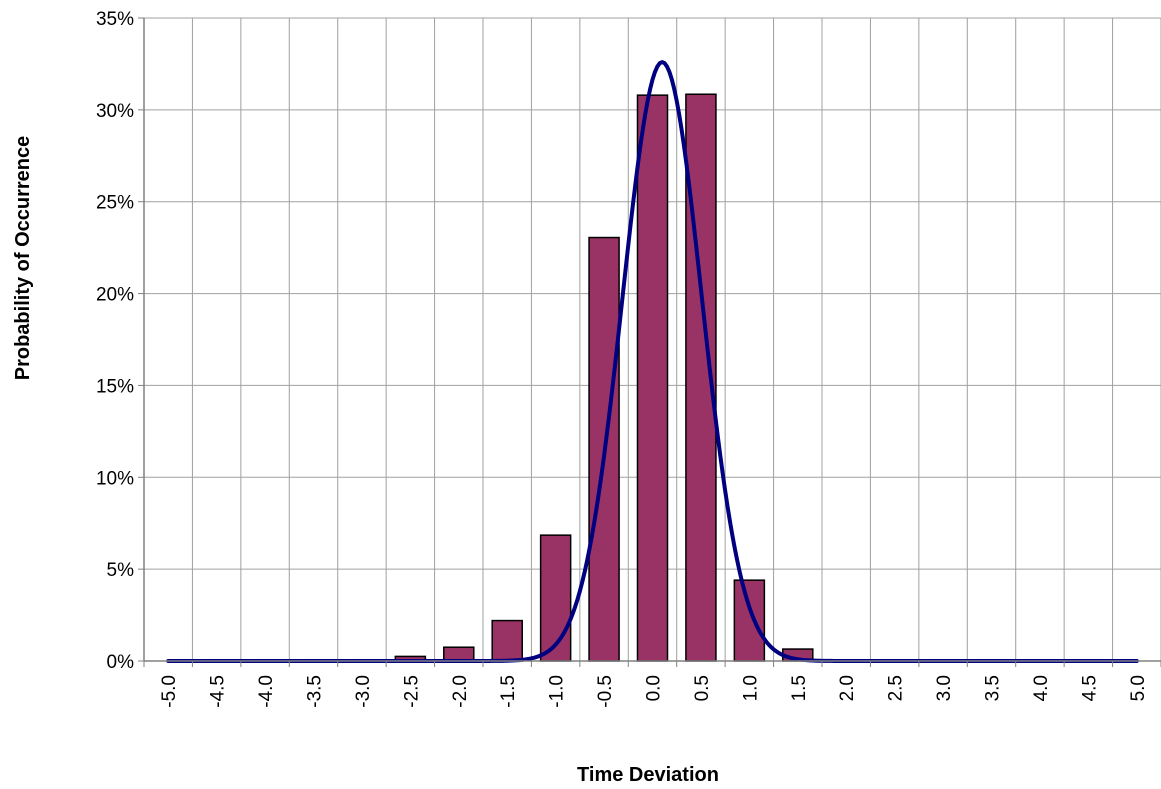  I want to click on x-tick-label: -3.5, so click(315, 691).